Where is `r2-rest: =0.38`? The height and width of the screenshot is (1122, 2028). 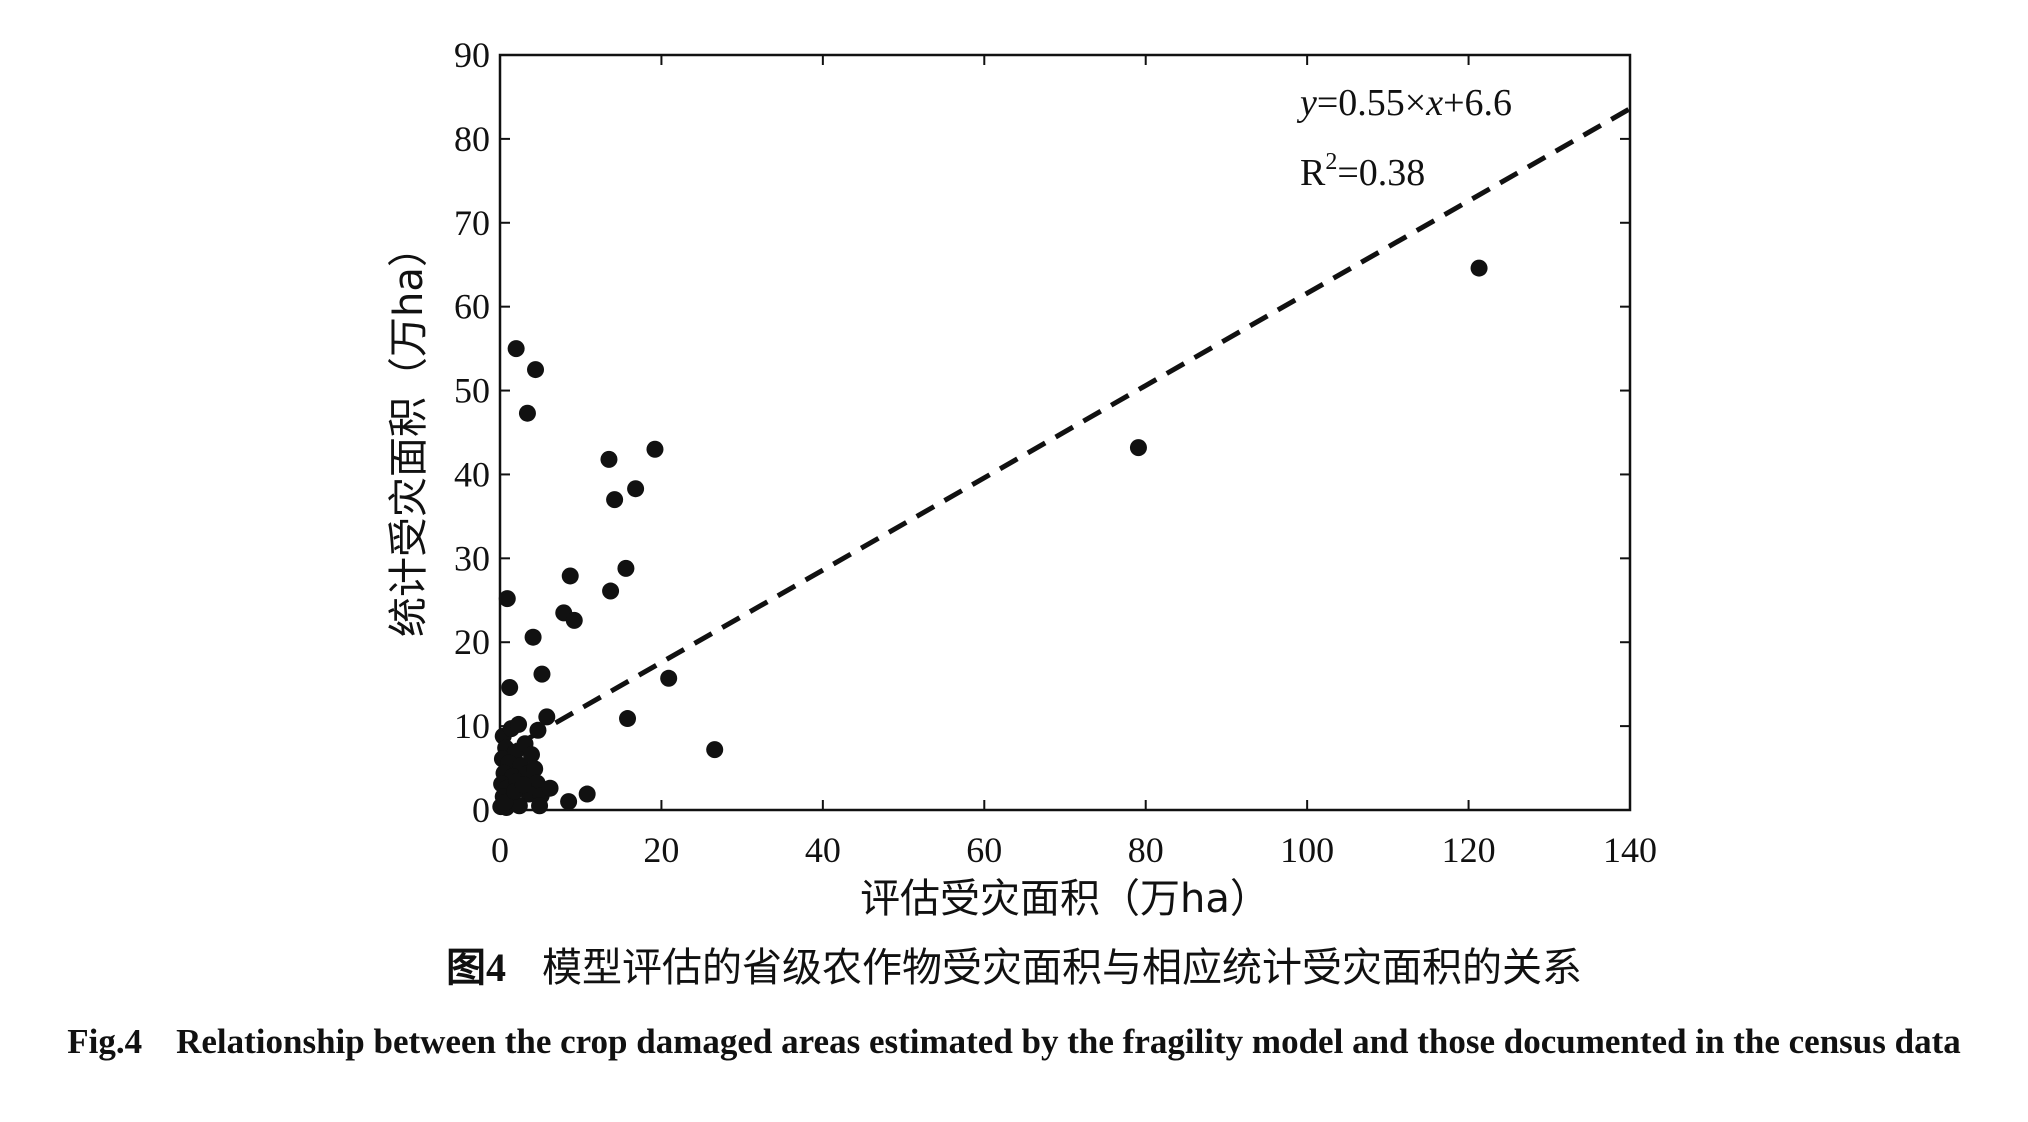 r2-rest: =0.38 is located at coordinates (1381, 173).